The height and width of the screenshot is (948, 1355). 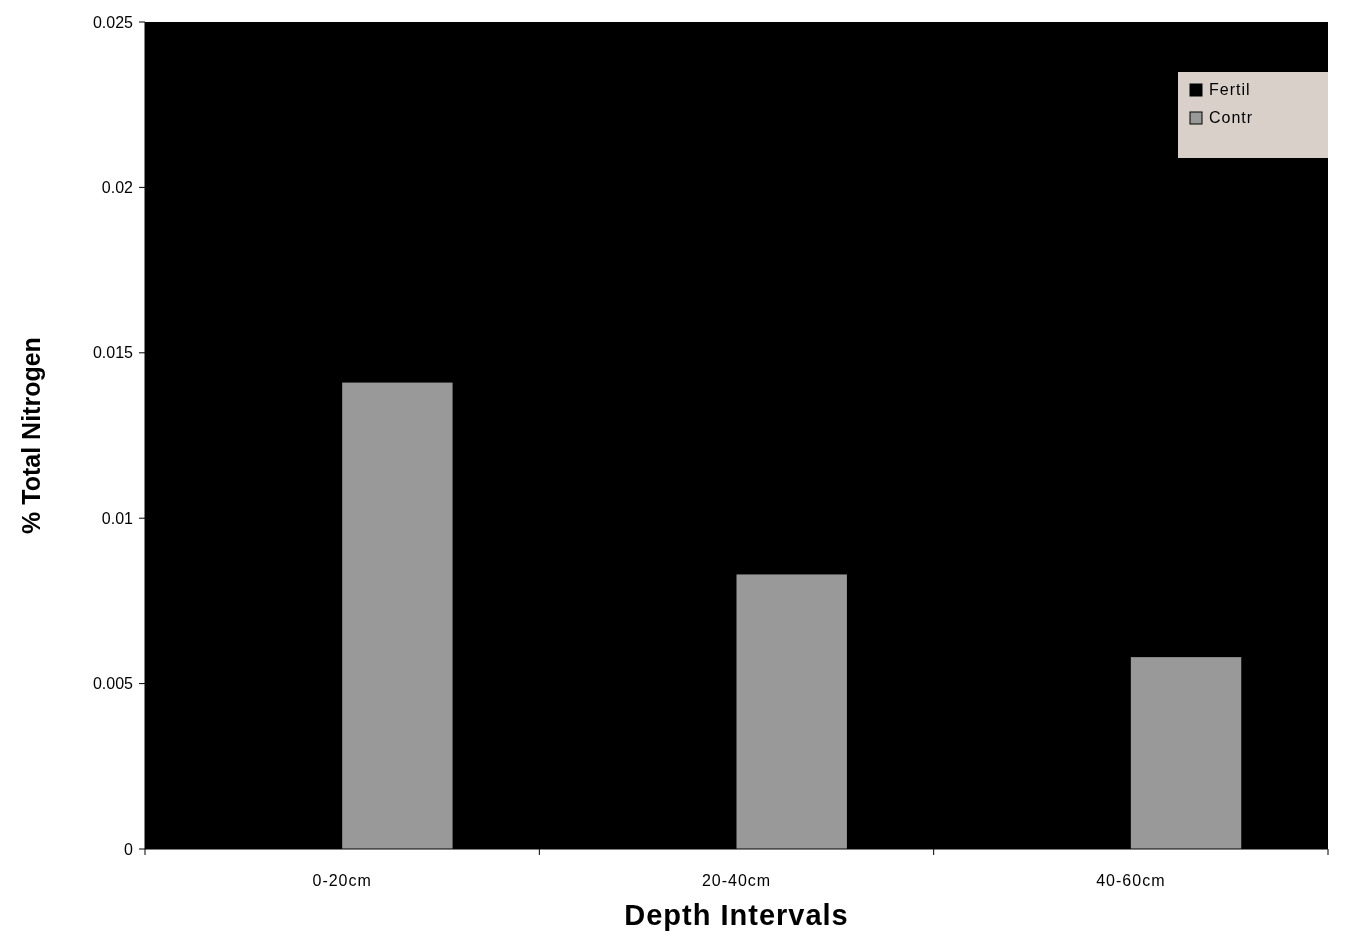 What do you see at coordinates (113, 353) in the screenshot?
I see `y-tick-label: 0.015` at bounding box center [113, 353].